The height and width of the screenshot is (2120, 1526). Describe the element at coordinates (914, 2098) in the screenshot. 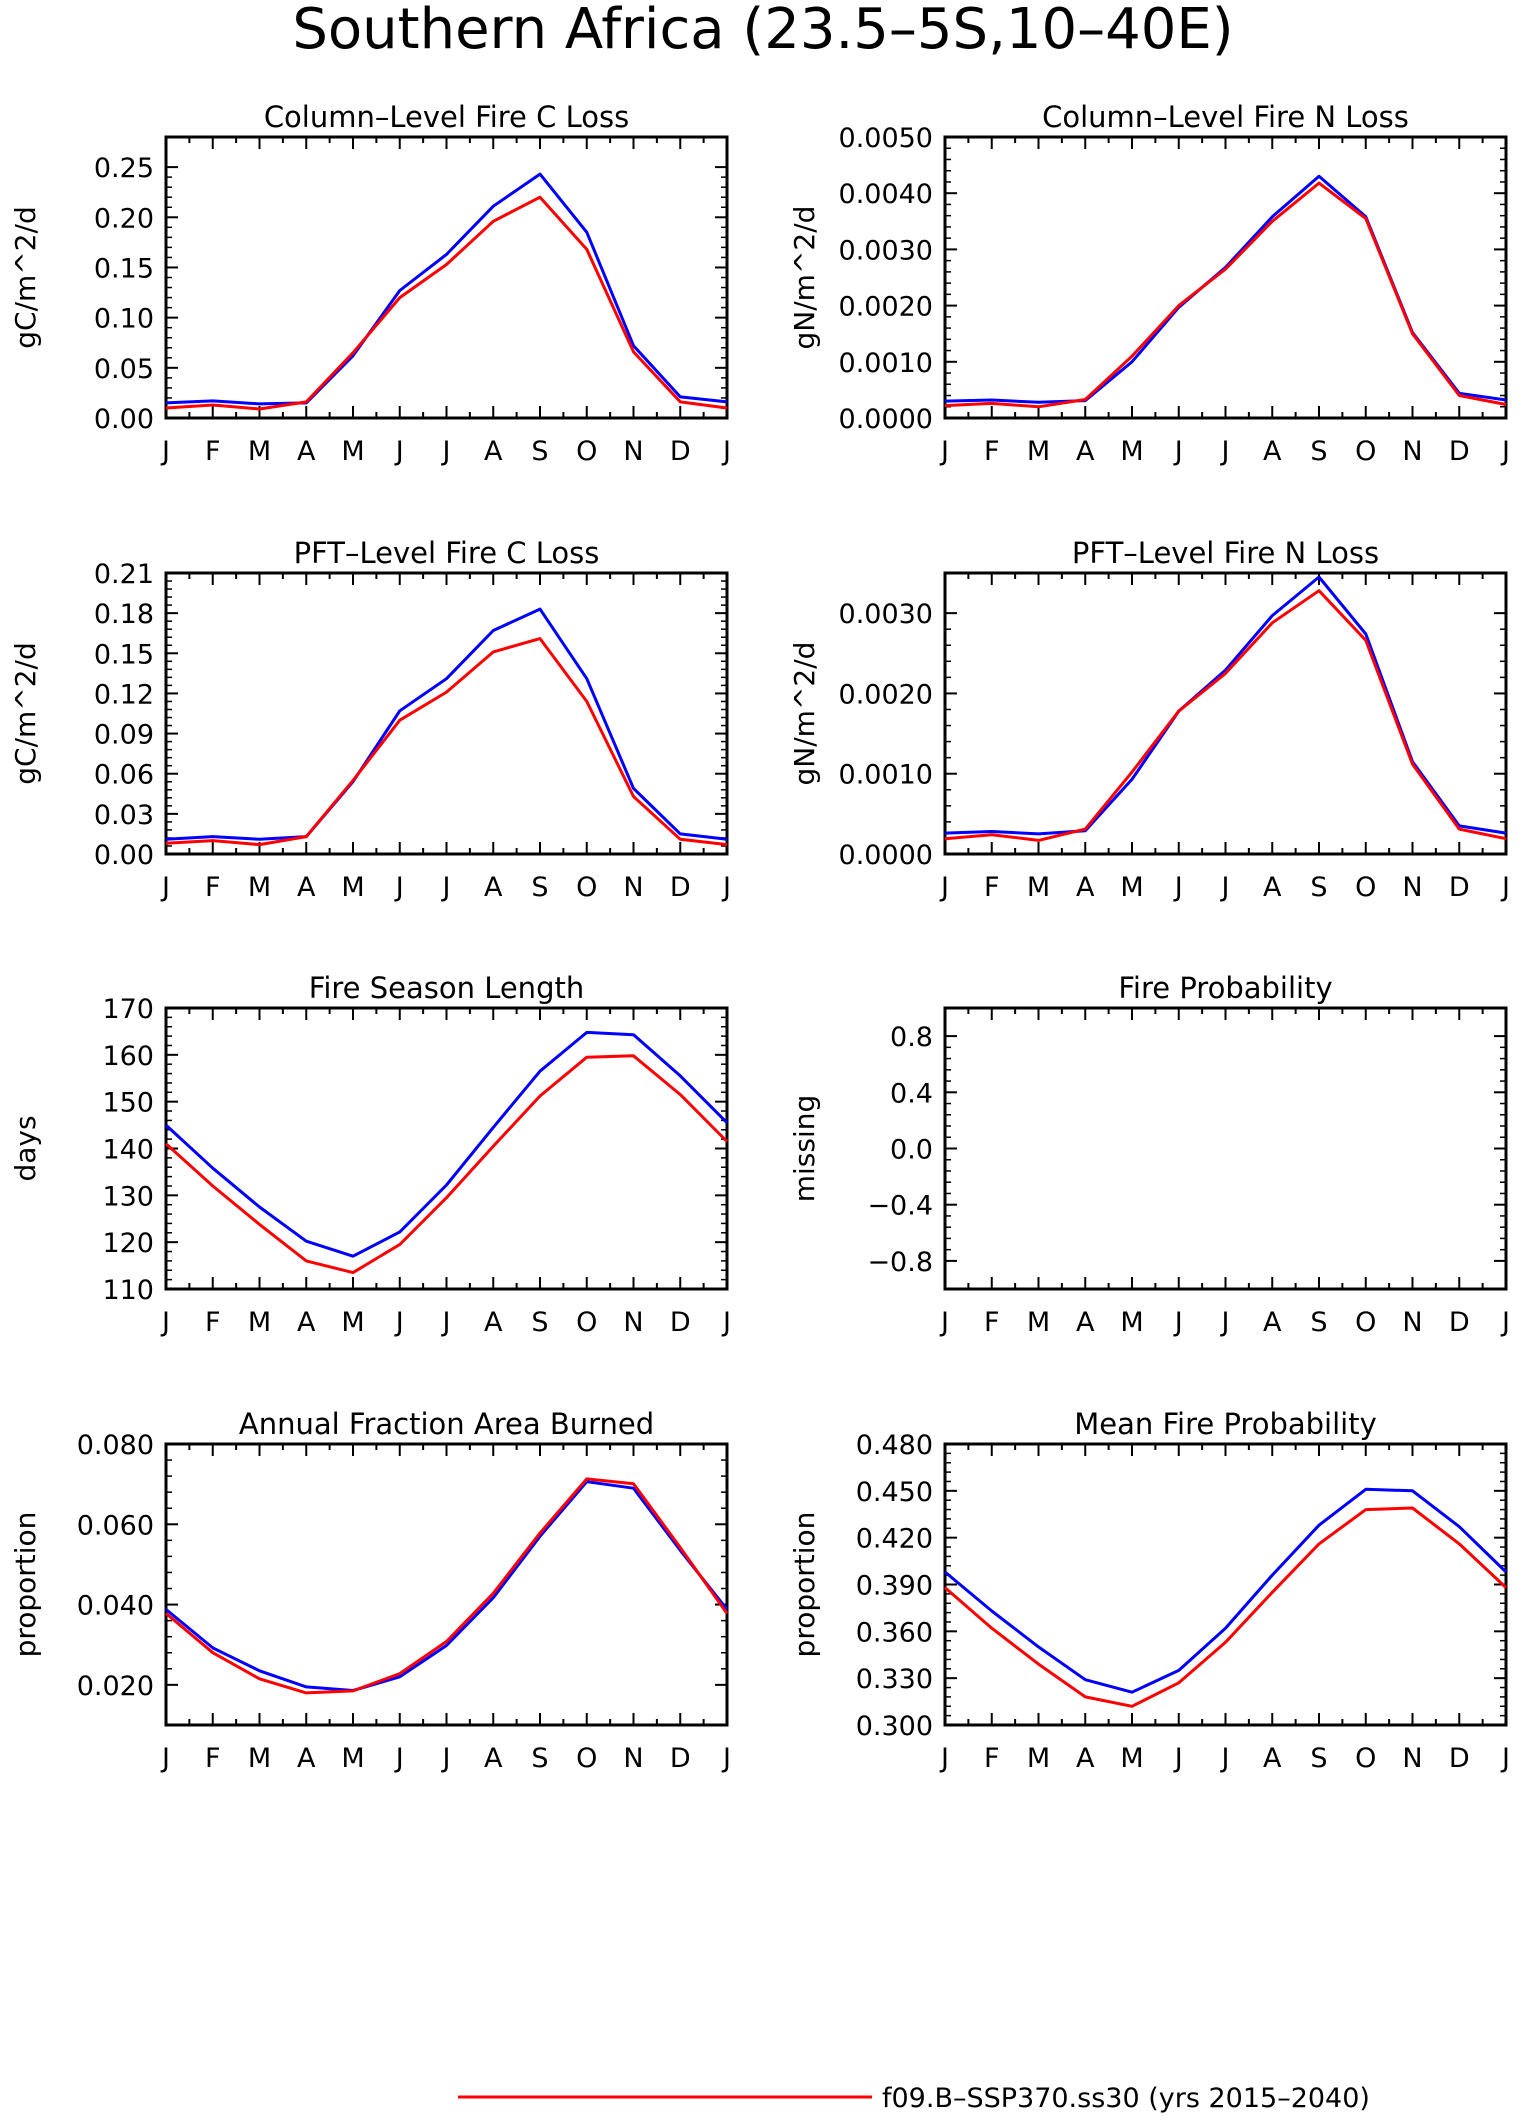

I see `legend: f09.B–SSP370.ss30 (yrs 2015–2040)` at that location.